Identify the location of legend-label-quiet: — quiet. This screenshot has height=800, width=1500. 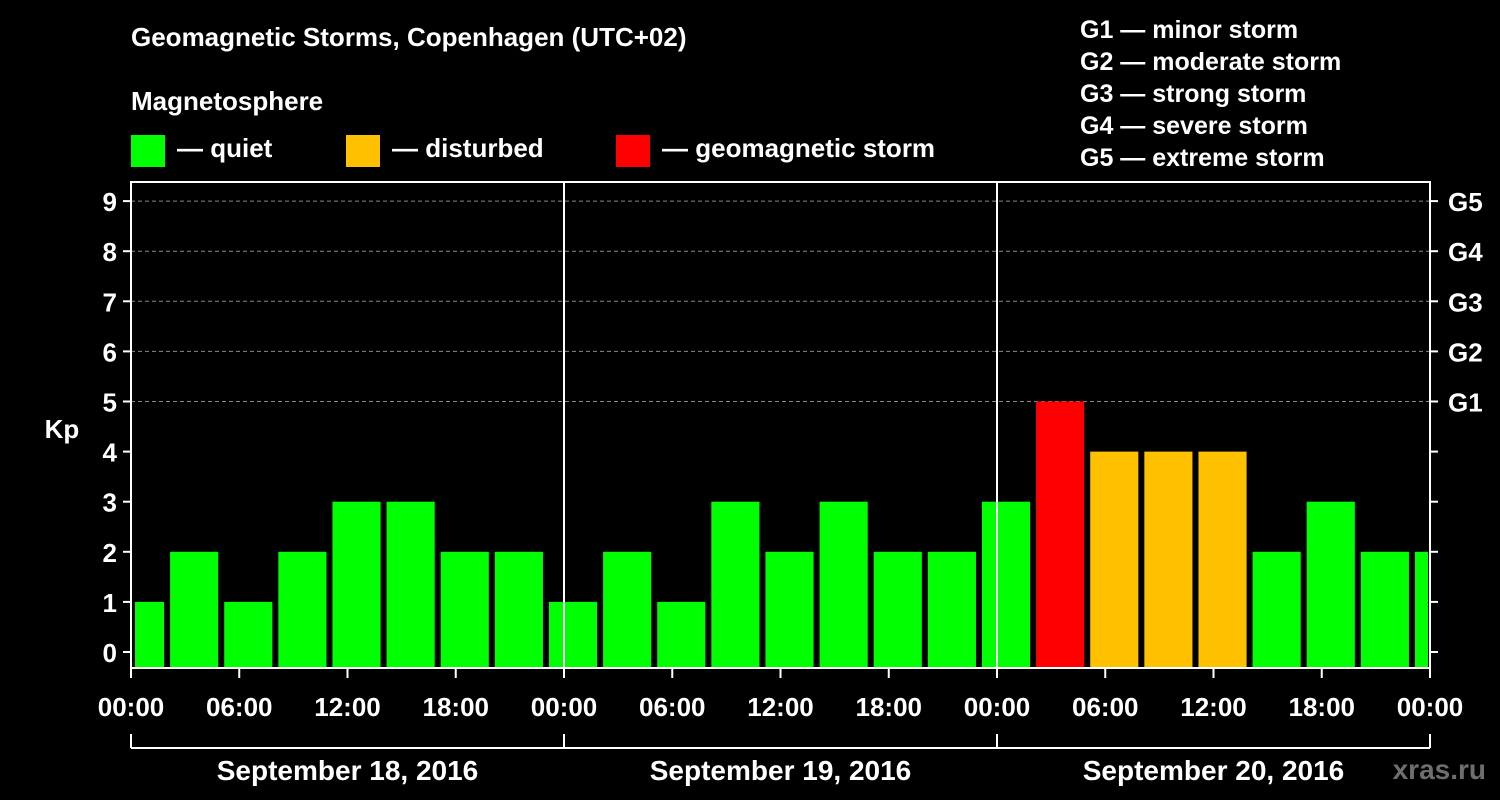
(225, 148).